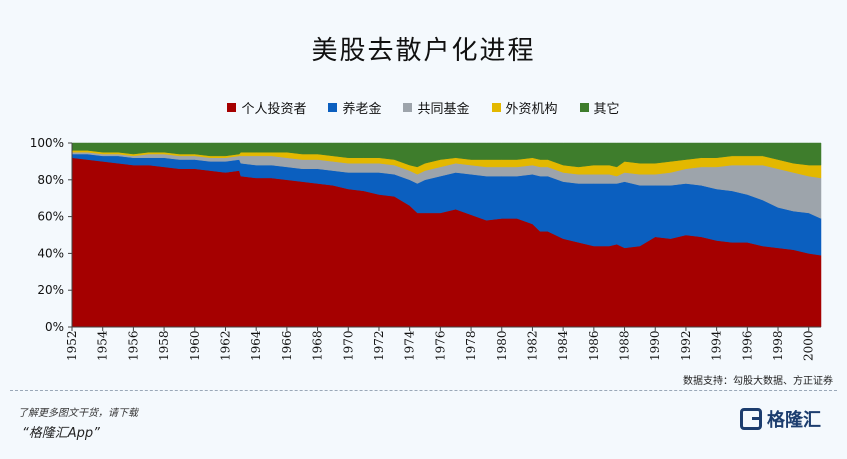  I want to click on chart-title: 美股去散户化进程, so click(423, 51).